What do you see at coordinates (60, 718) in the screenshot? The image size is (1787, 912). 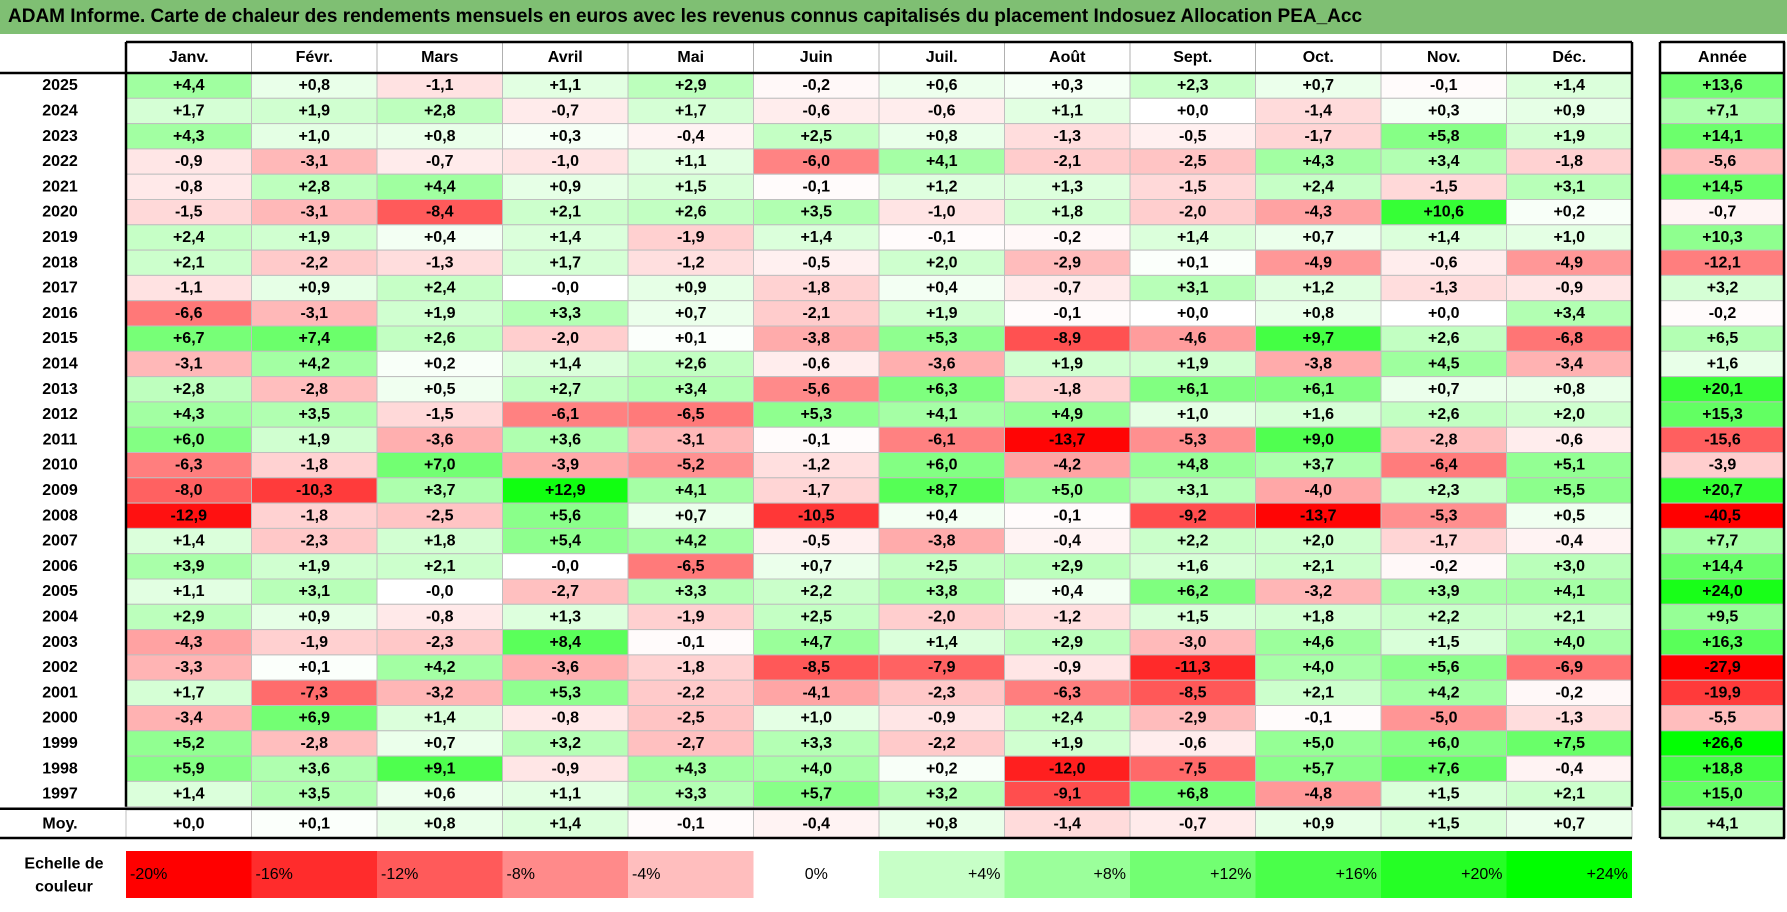 I see `year-label: 2000` at bounding box center [60, 718].